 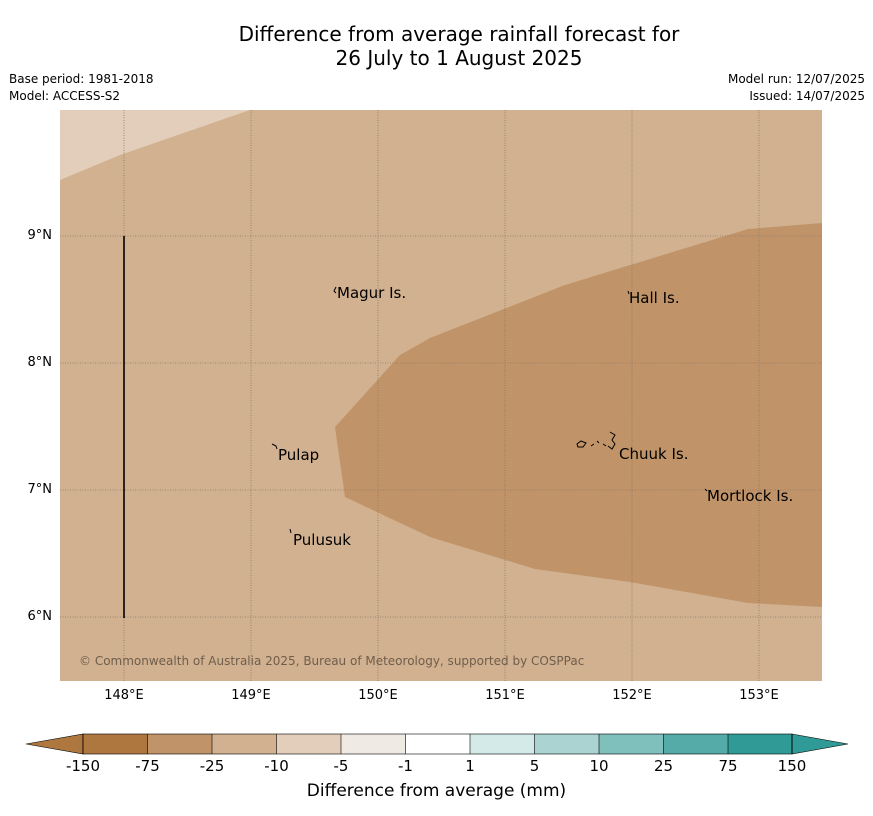 What do you see at coordinates (728, 766) in the screenshot?
I see `colorbar-tick-11: 75` at bounding box center [728, 766].